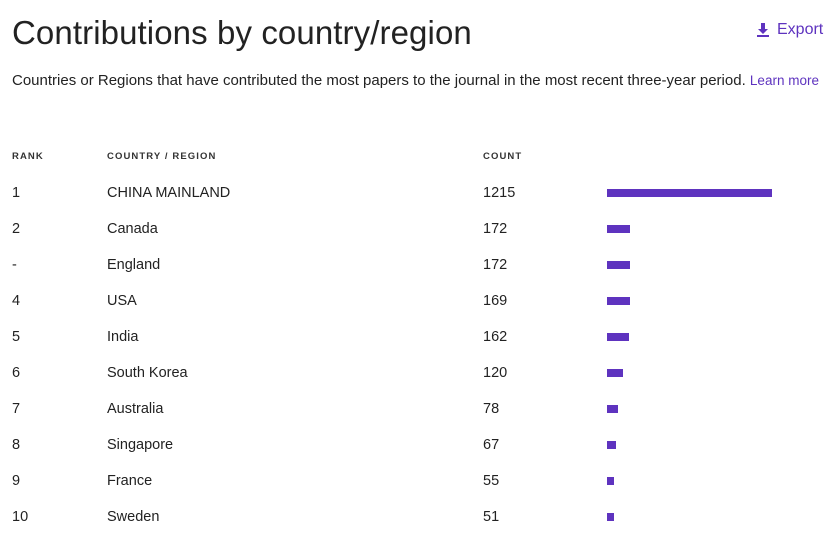 This screenshot has width=831, height=537. What do you see at coordinates (123, 337) in the screenshot?
I see `country-cell: India` at bounding box center [123, 337].